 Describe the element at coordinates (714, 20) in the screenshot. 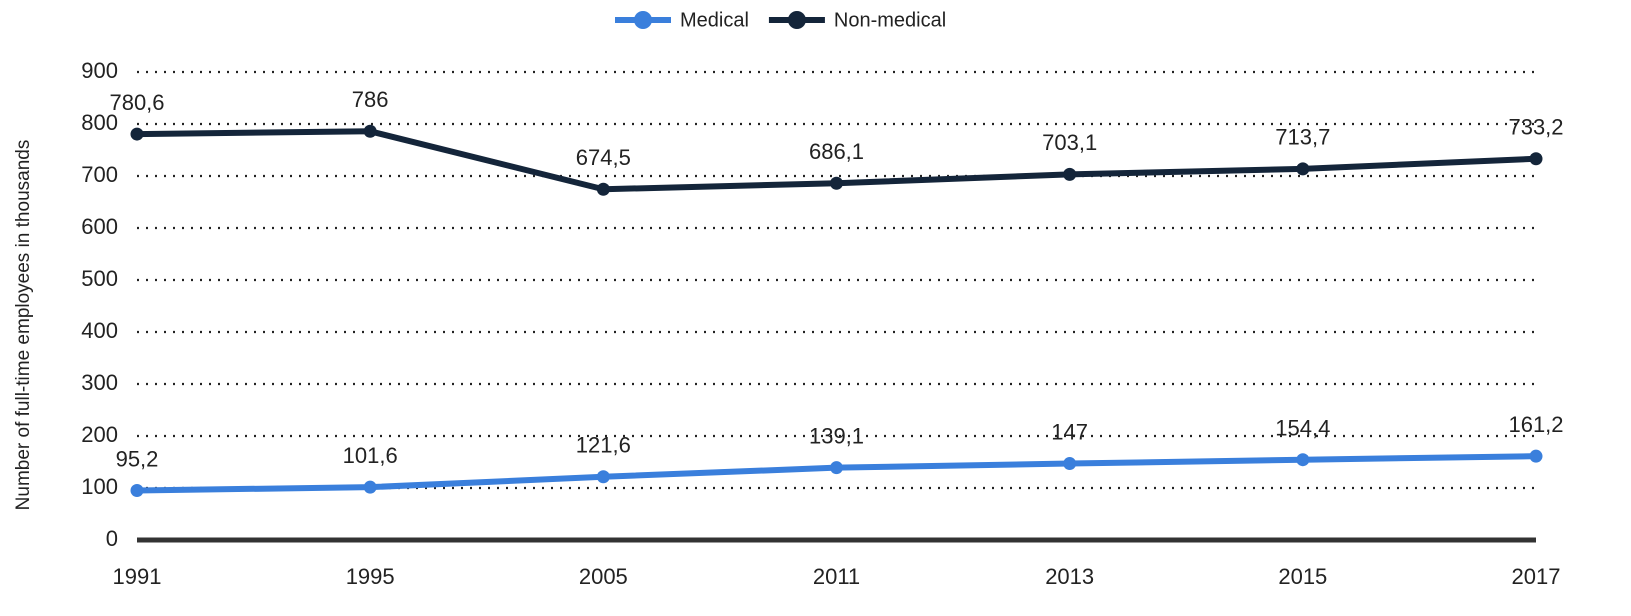

I see `legend-label: Medical` at that location.